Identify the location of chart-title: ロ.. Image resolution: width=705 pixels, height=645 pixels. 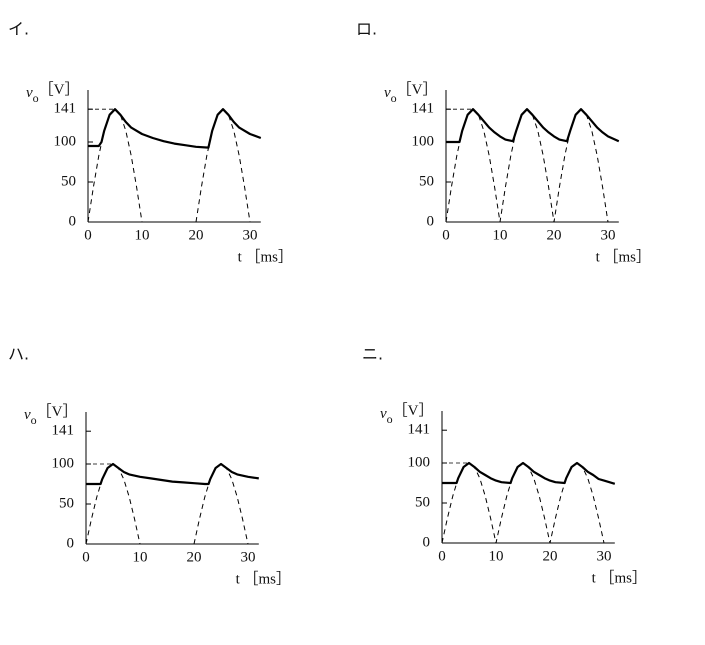
(366, 29).